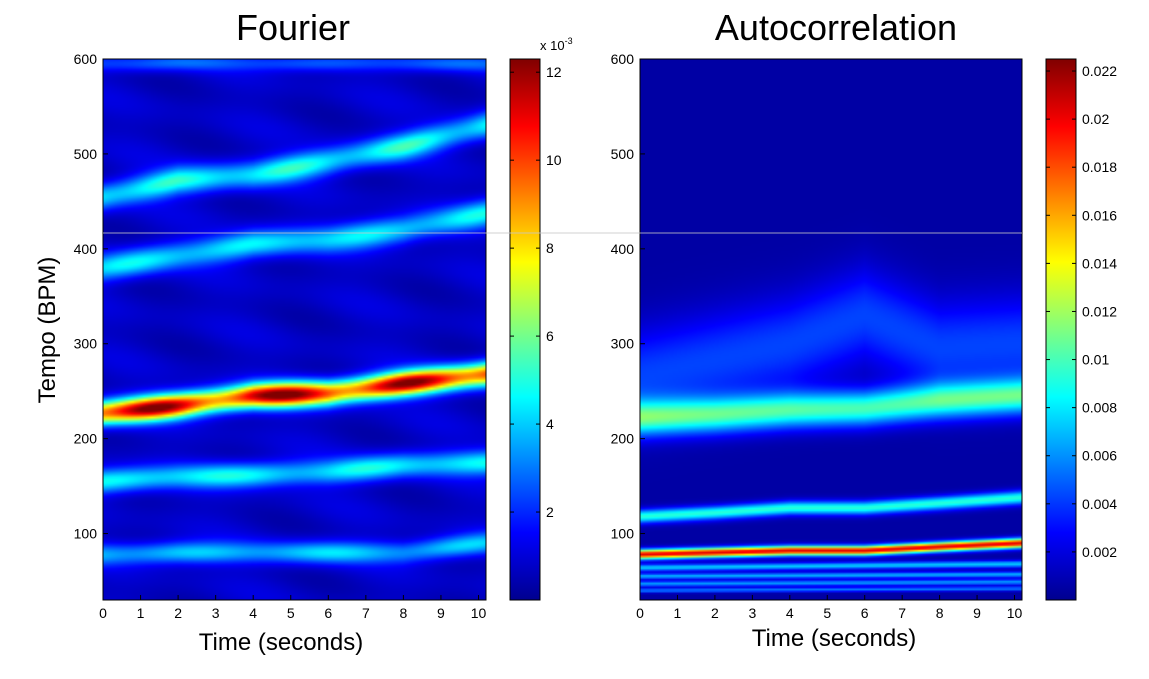  I want to click on autocorrelation-x-tick-label: 0, so click(640, 613).